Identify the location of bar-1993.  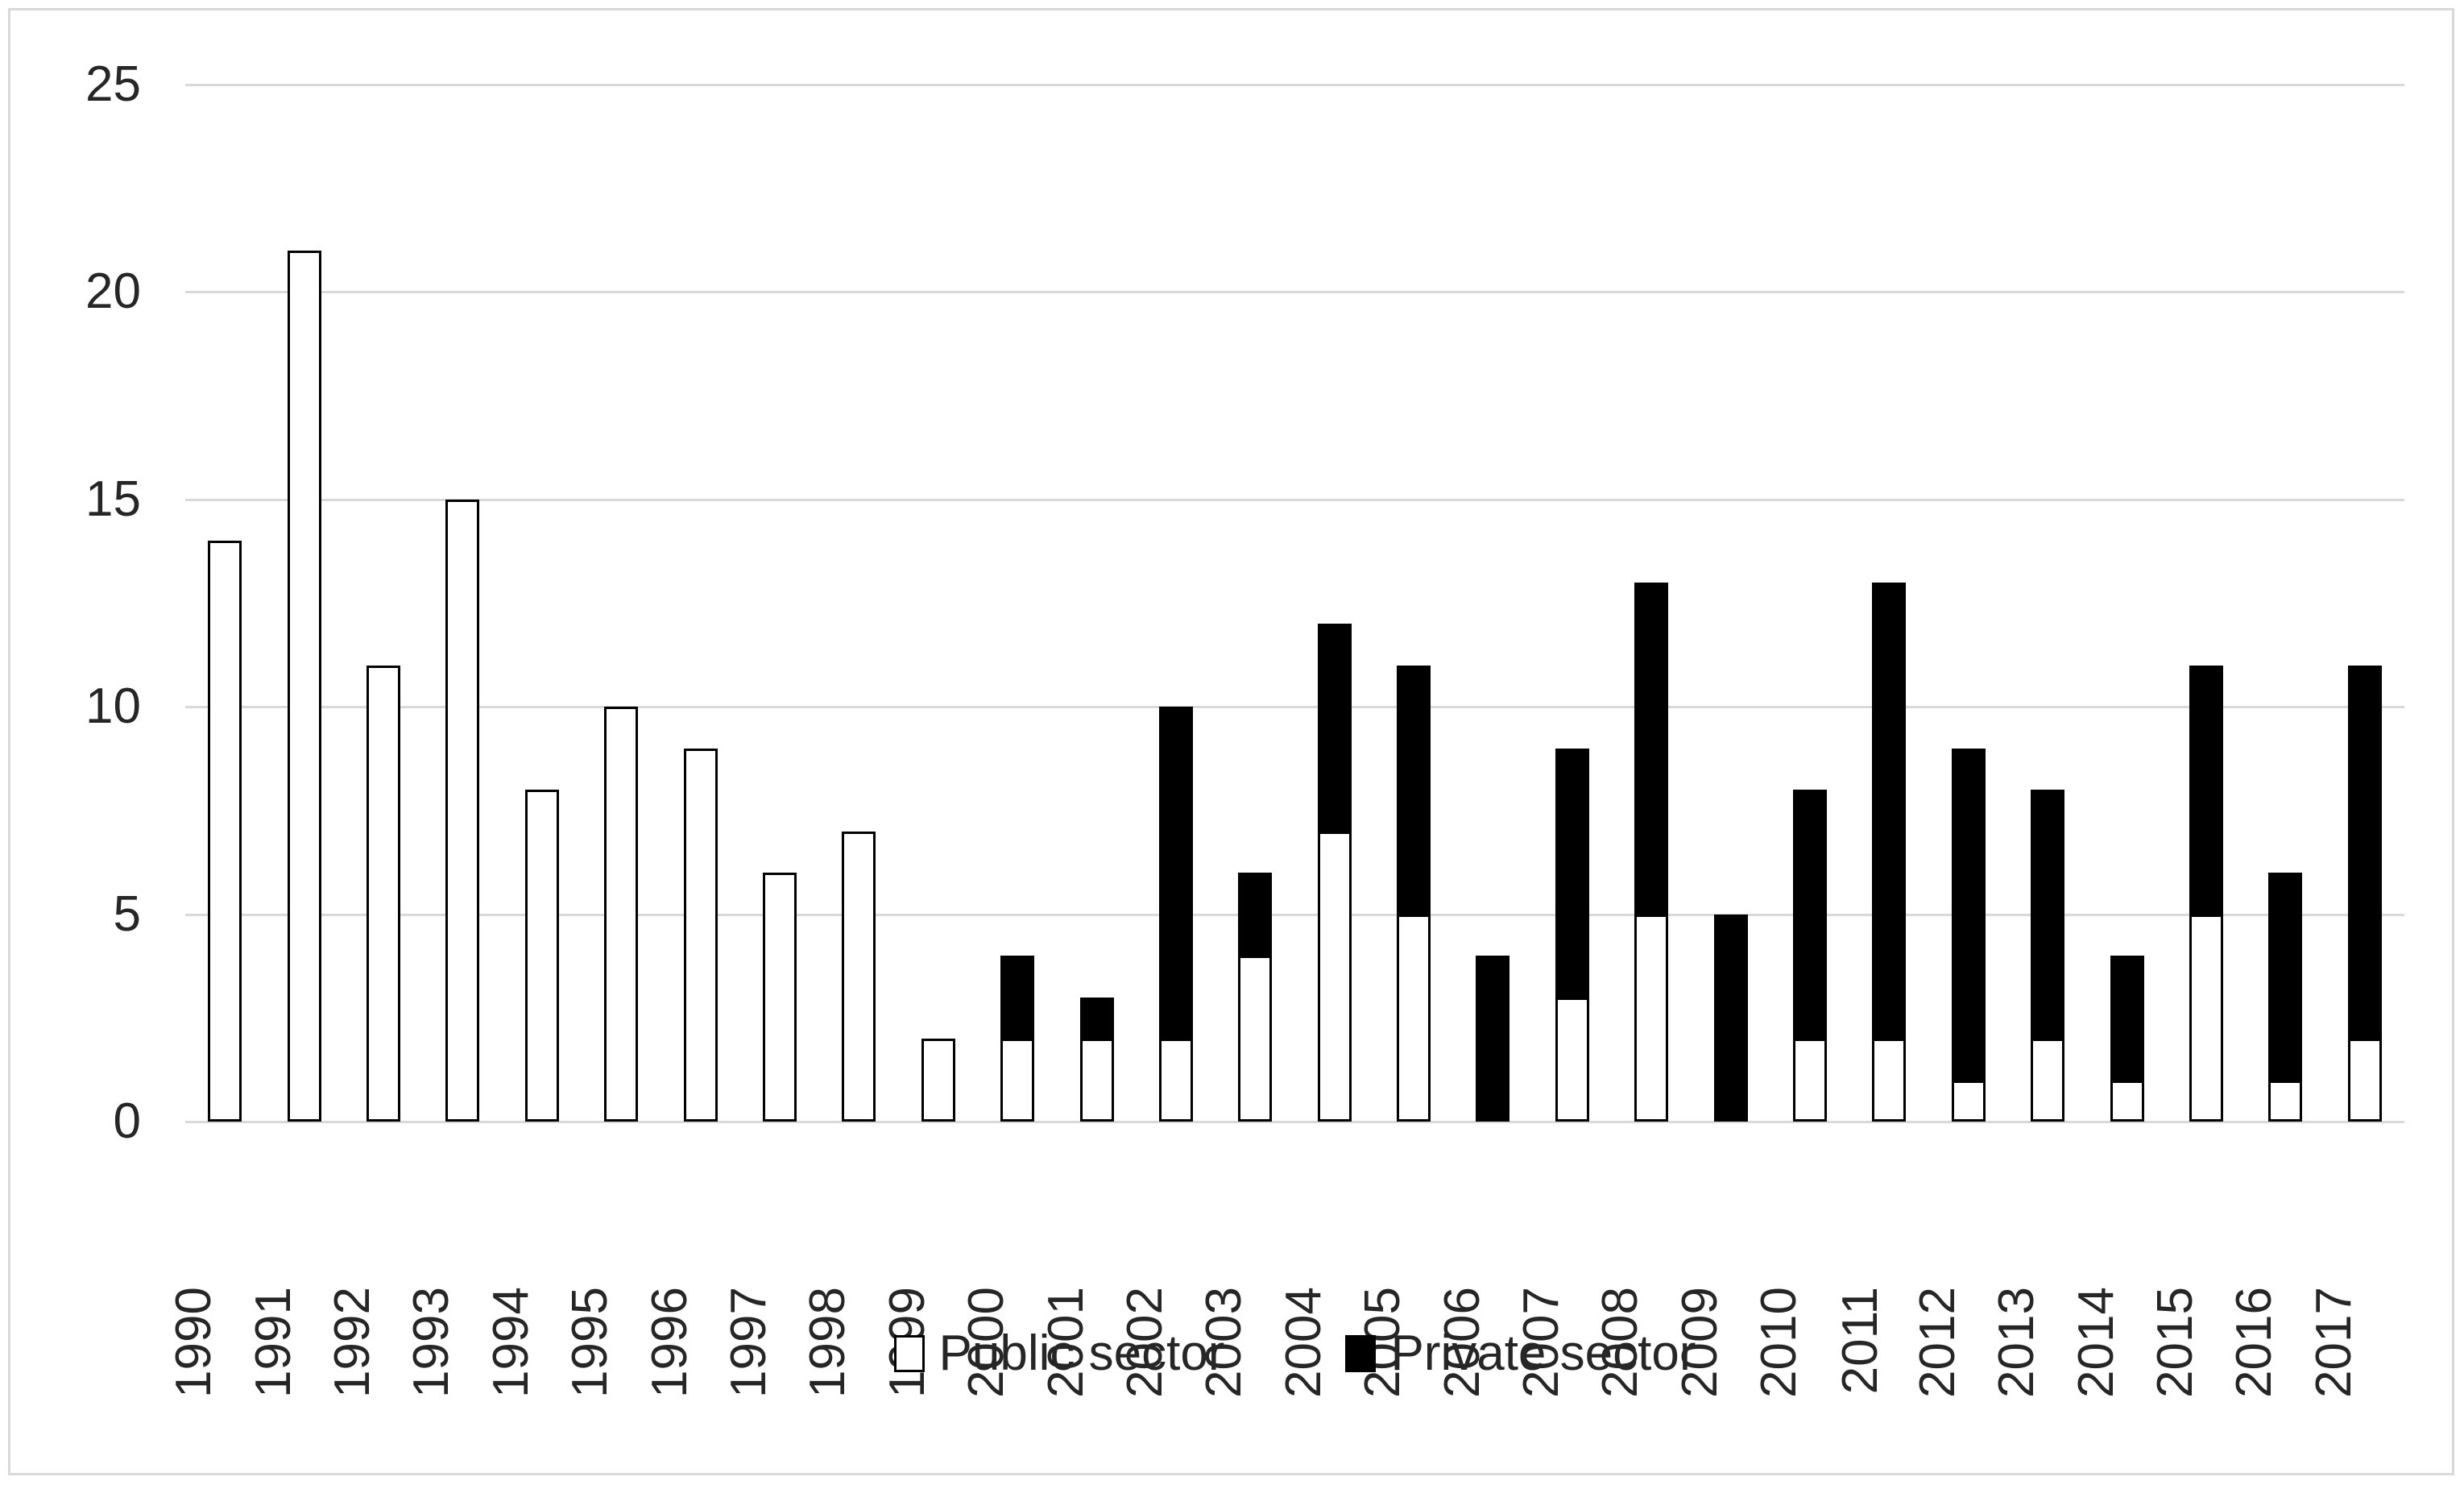
(462, 810).